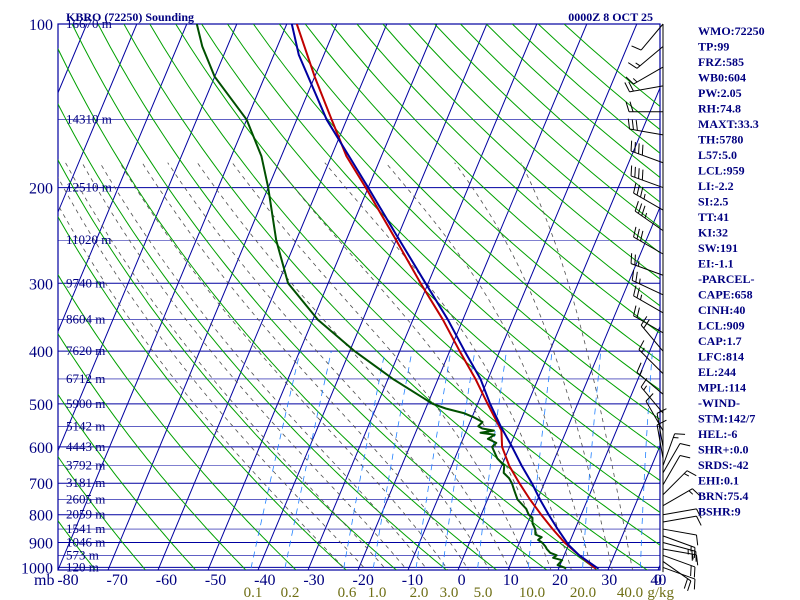 Image resolution: width=800 pixels, height=600 pixels. What do you see at coordinates (719, 512) in the screenshot?
I see `index-item: BSHR:9` at bounding box center [719, 512].